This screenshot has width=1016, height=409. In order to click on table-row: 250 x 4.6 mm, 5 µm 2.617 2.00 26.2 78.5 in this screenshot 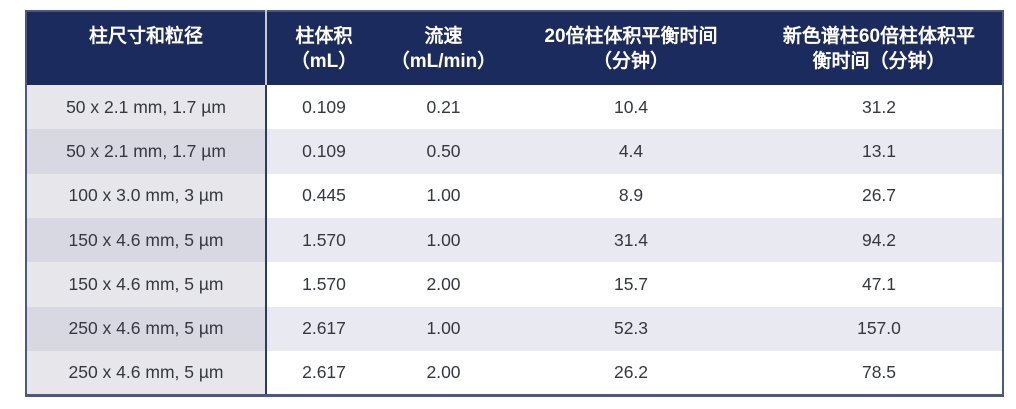, I will do `click(514, 373)`.